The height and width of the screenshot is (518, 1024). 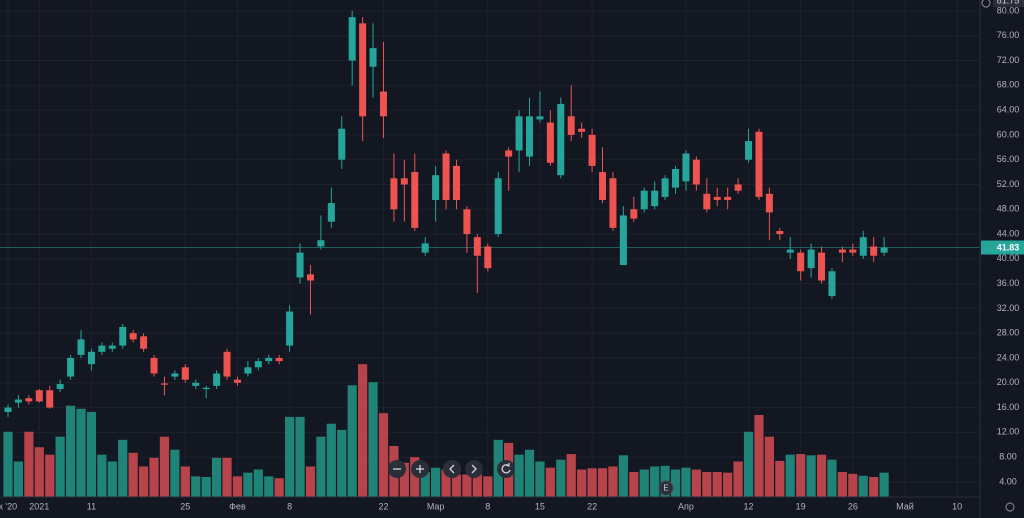 What do you see at coordinates (1010, 507) in the screenshot?
I see `settings-icon` at bounding box center [1010, 507].